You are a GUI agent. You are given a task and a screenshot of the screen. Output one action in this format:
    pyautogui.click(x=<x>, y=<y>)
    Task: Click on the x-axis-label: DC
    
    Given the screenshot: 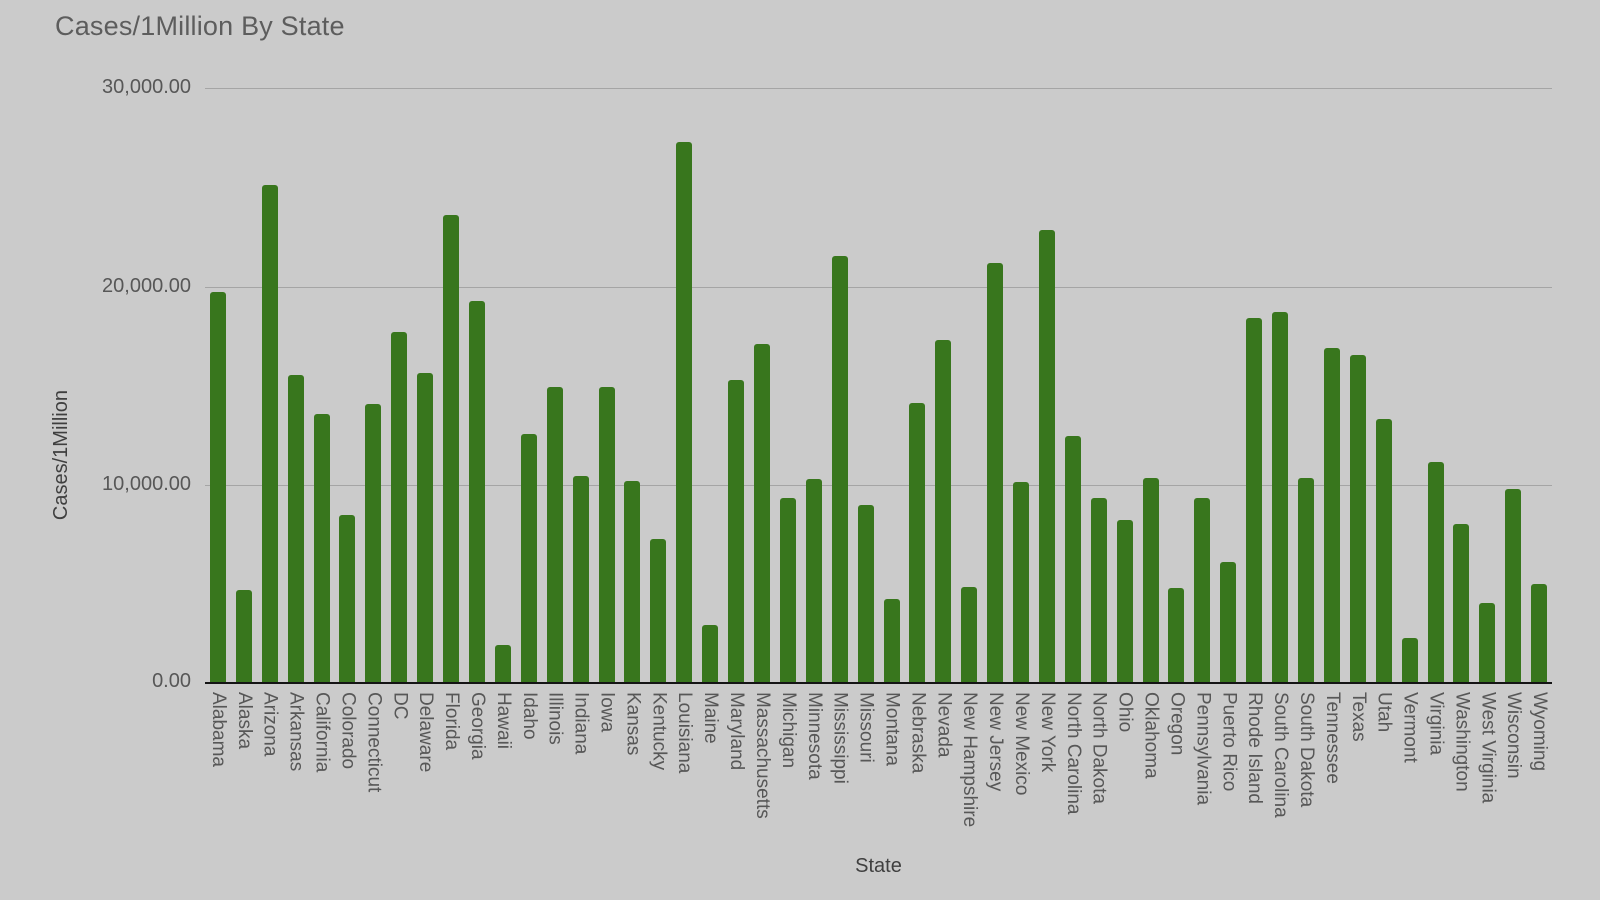 What is the action you would take?
    pyautogui.click(x=400, y=706)
    